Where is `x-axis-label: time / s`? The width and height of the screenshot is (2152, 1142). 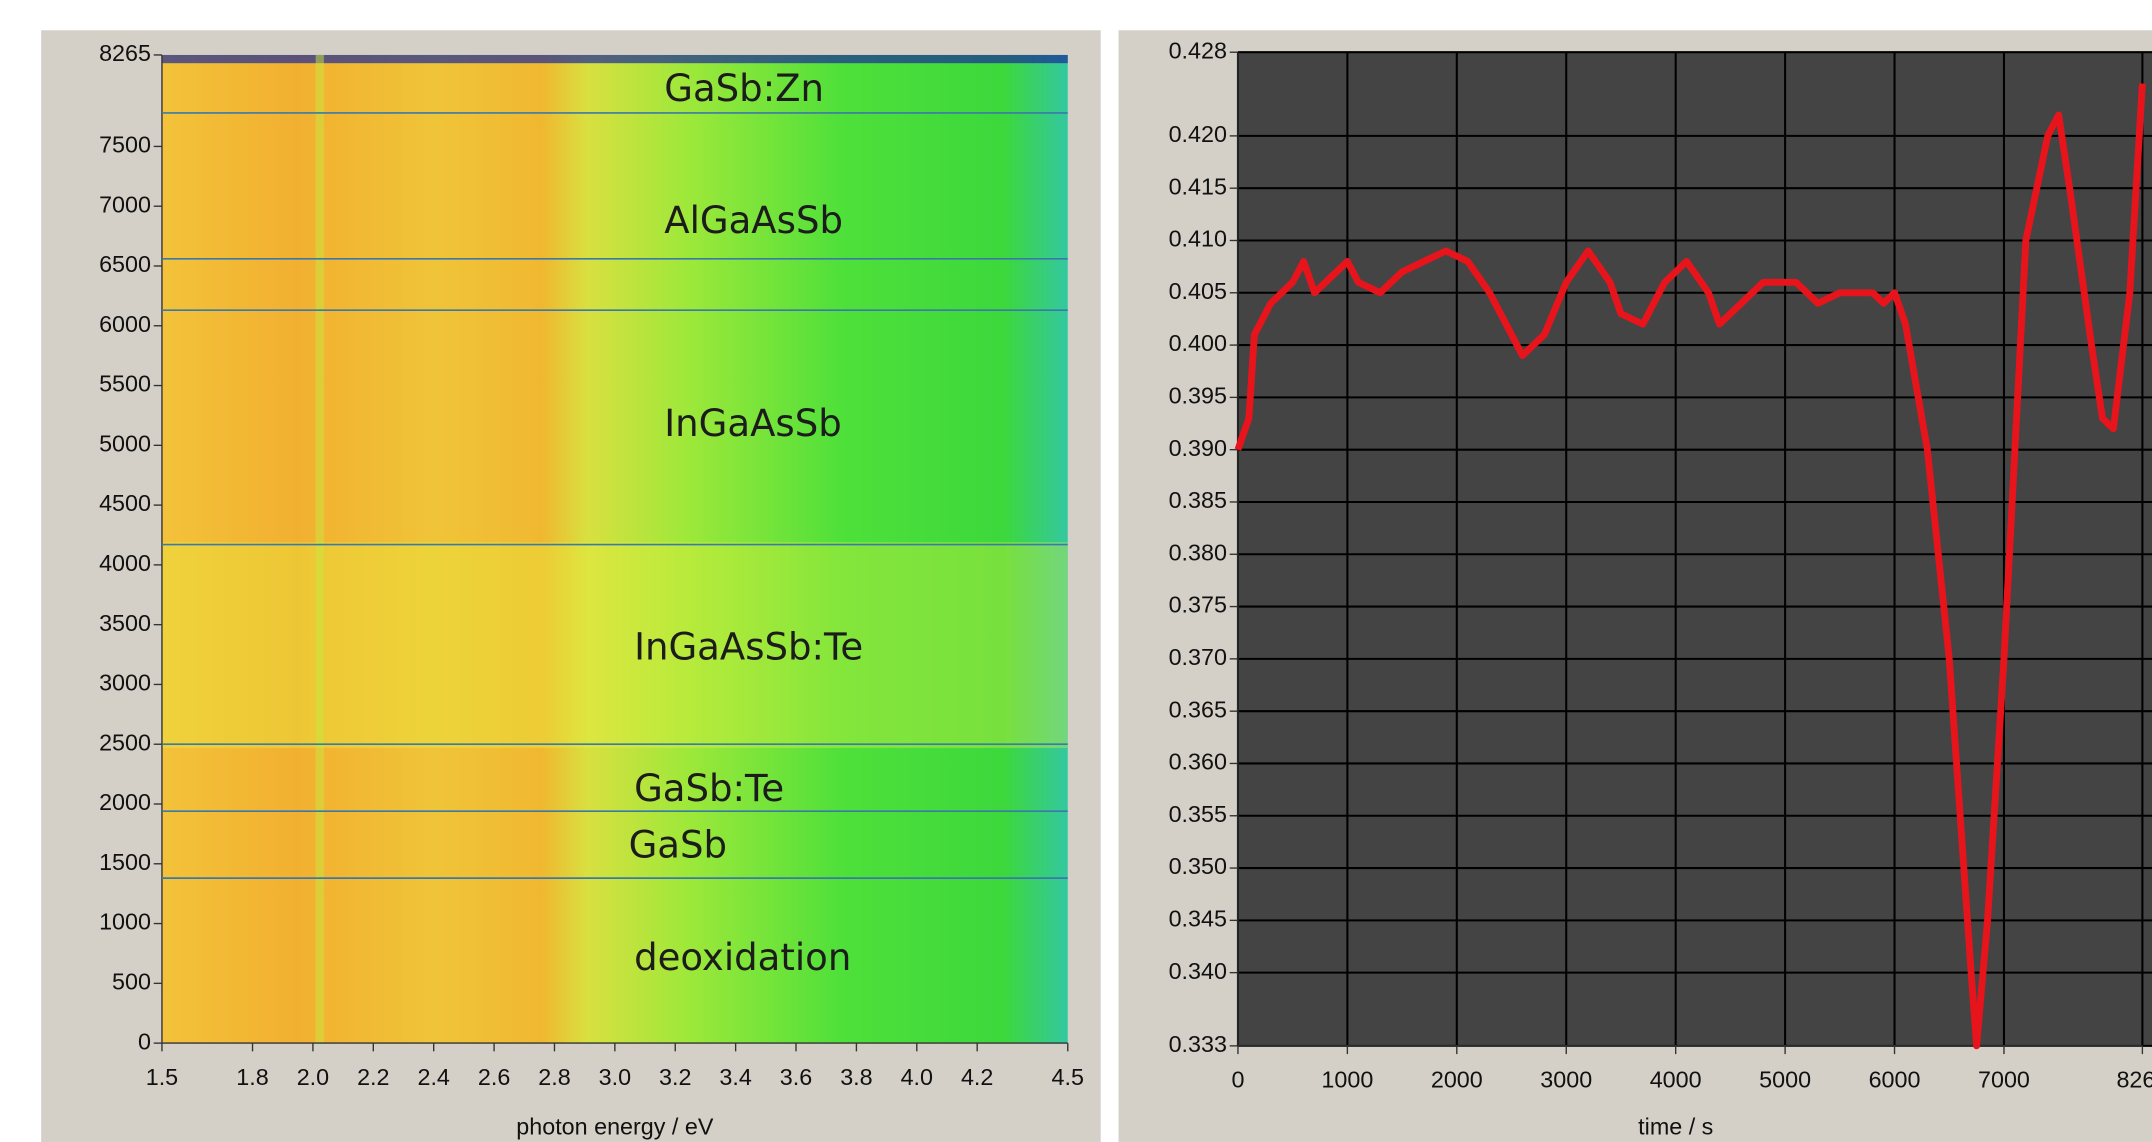 x-axis-label: time / s is located at coordinates (1675, 1126).